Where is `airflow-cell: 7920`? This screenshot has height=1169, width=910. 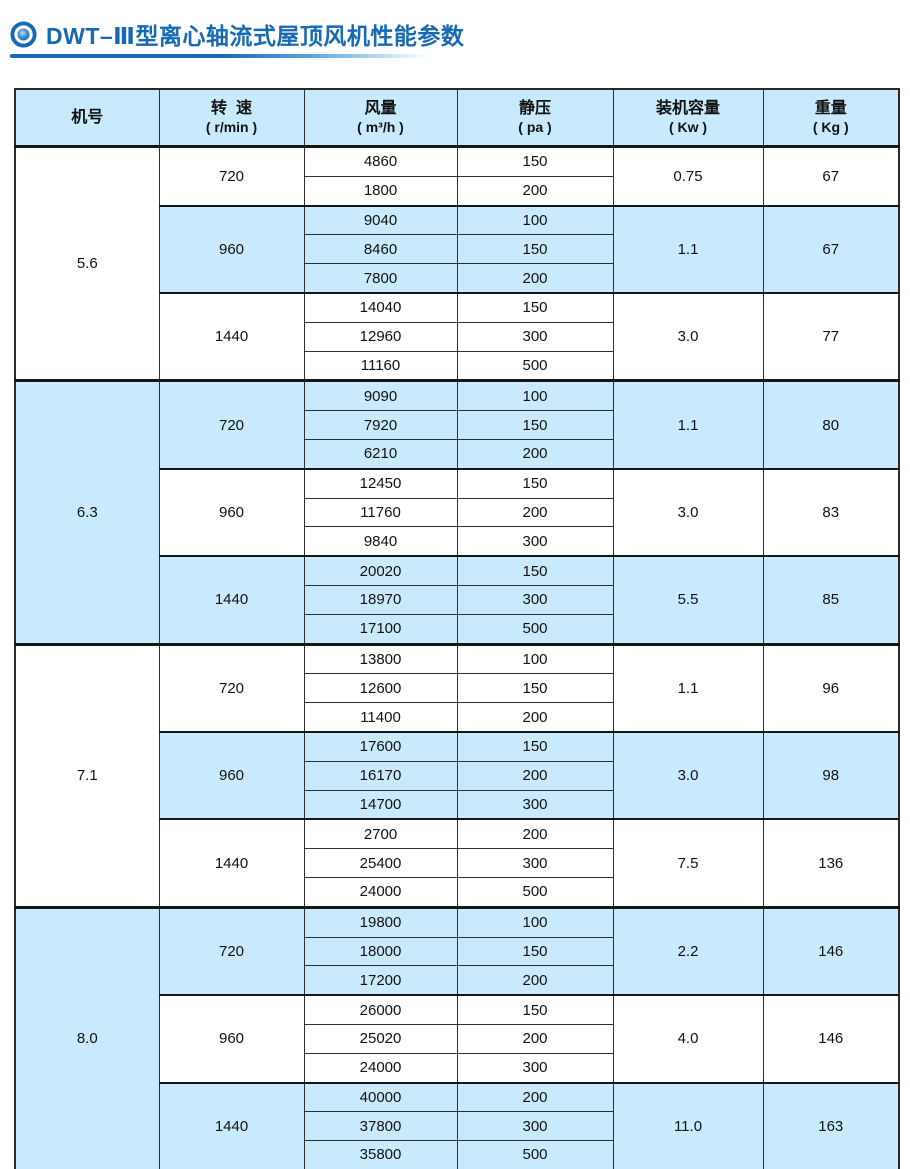 airflow-cell: 7920 is located at coordinates (380, 425).